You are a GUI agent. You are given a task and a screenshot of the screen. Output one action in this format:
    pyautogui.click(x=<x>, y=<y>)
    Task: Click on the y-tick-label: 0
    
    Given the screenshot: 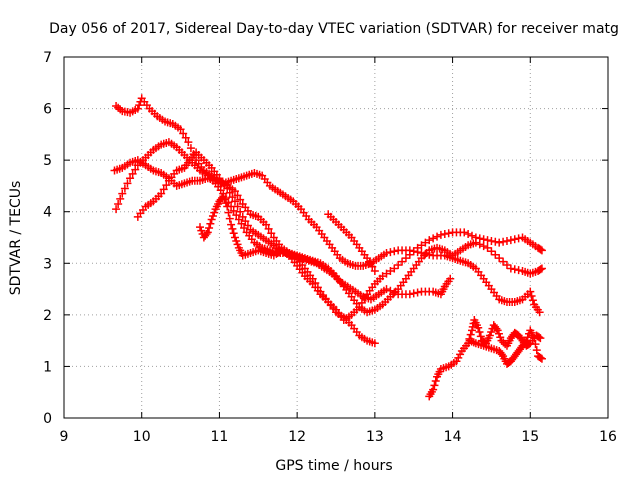 What is the action you would take?
    pyautogui.click(x=47, y=419)
    